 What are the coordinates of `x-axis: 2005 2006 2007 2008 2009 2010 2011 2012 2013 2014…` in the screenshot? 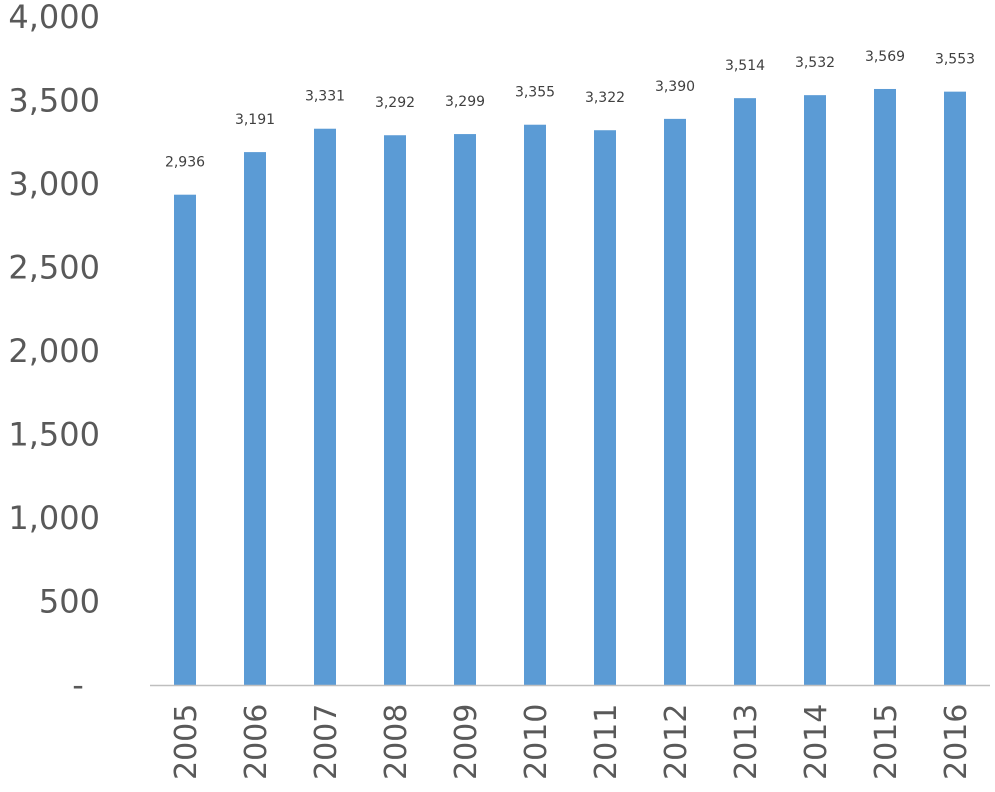 It's located at (571, 742).